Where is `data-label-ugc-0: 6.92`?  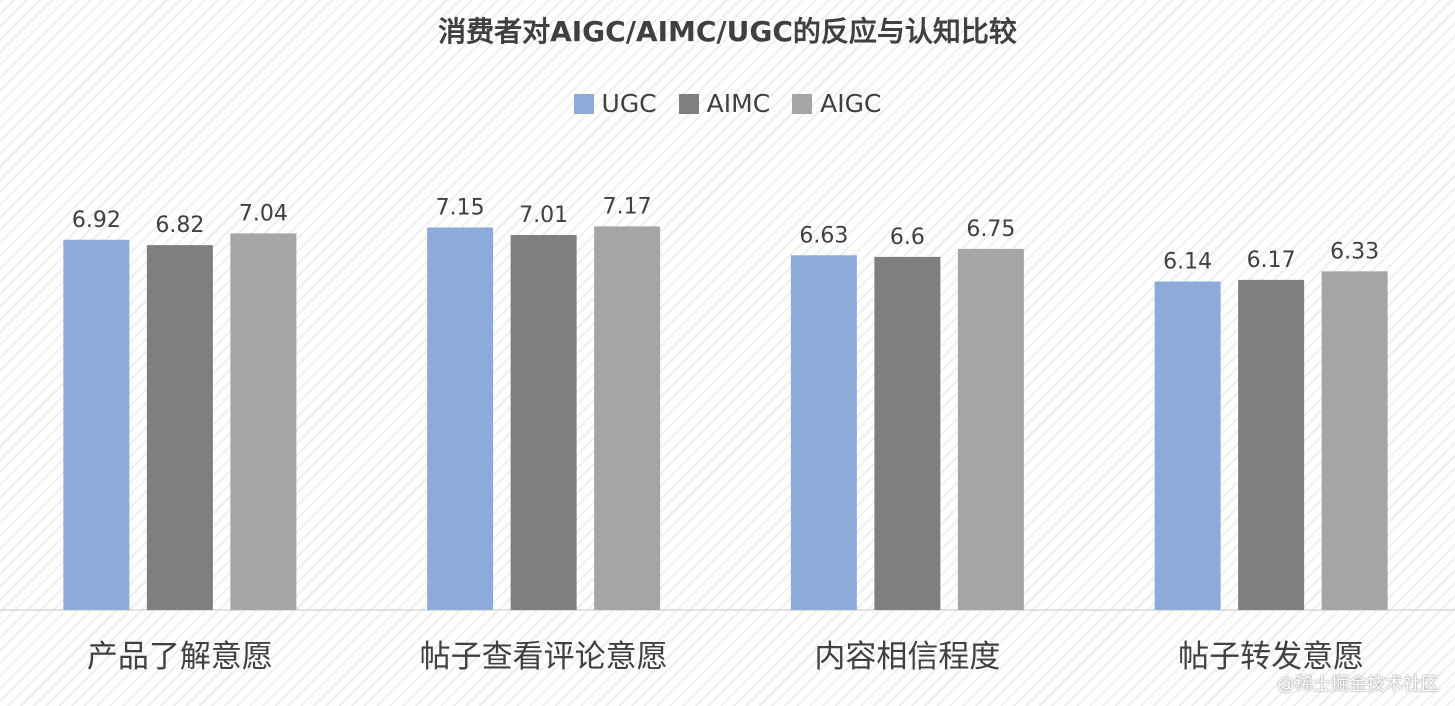 data-label-ugc-0: 6.92 is located at coordinates (96, 220).